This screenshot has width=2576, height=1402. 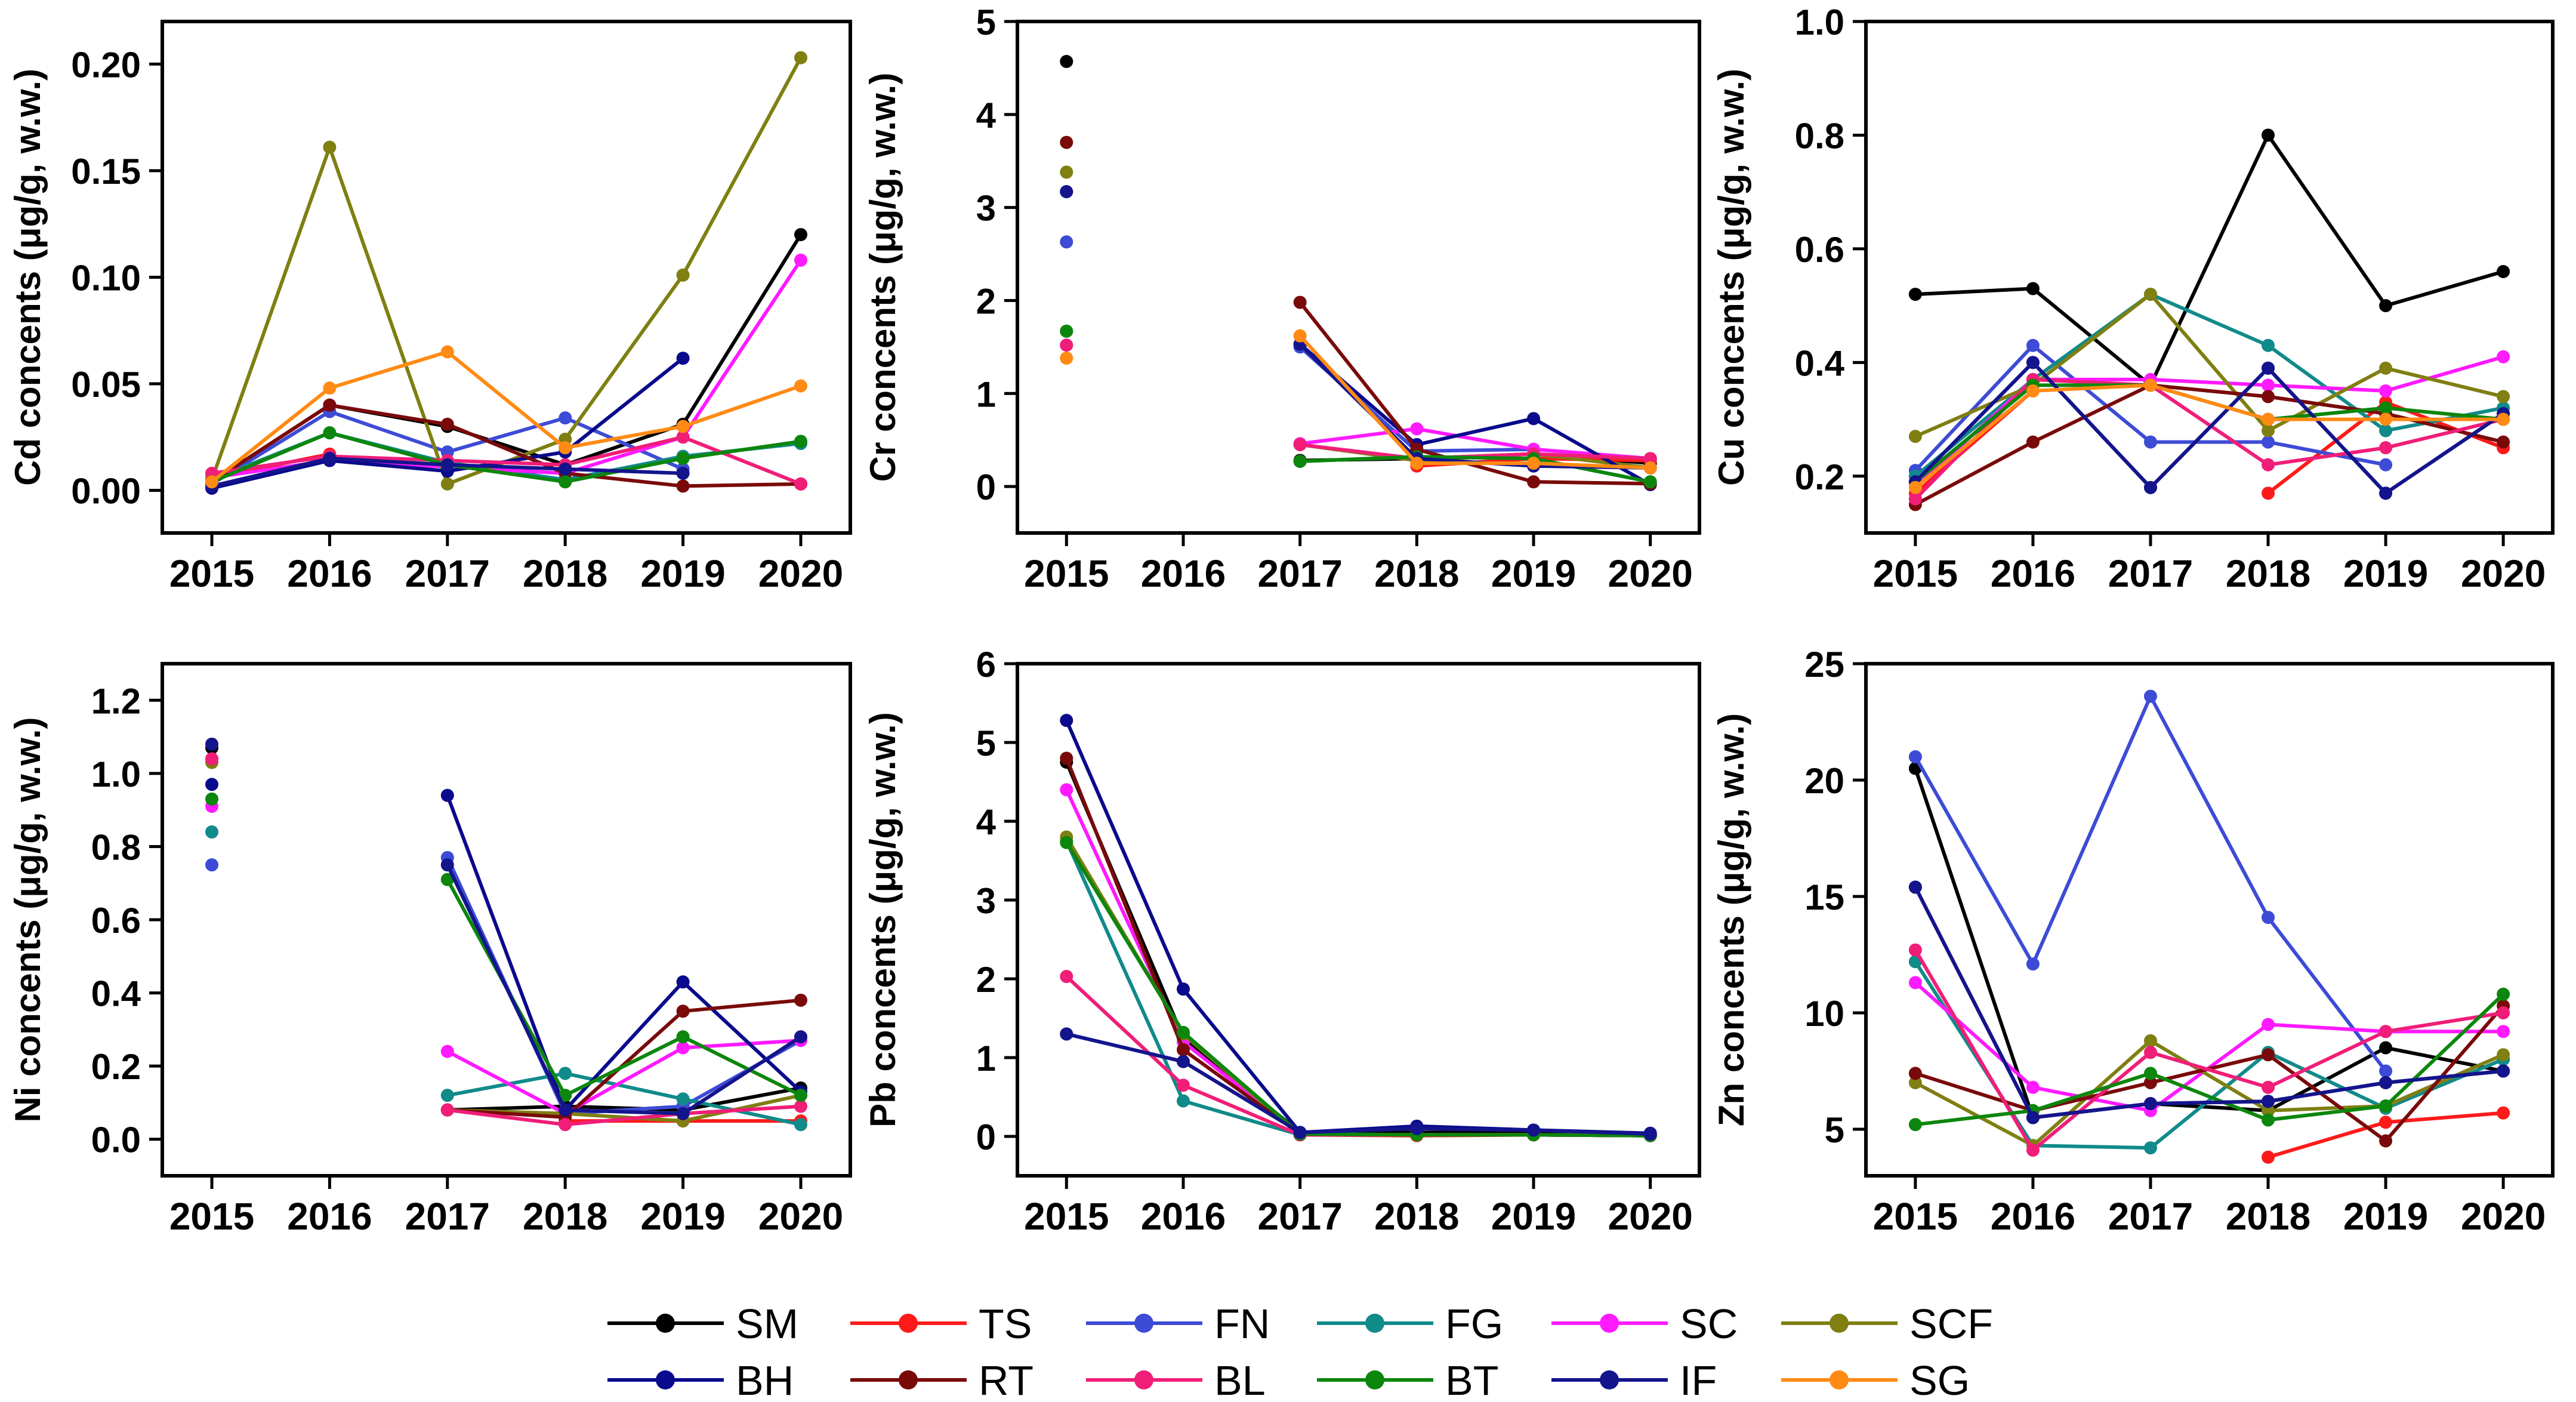 I want to click on y-tick-label: 3, so click(x=986, y=209).